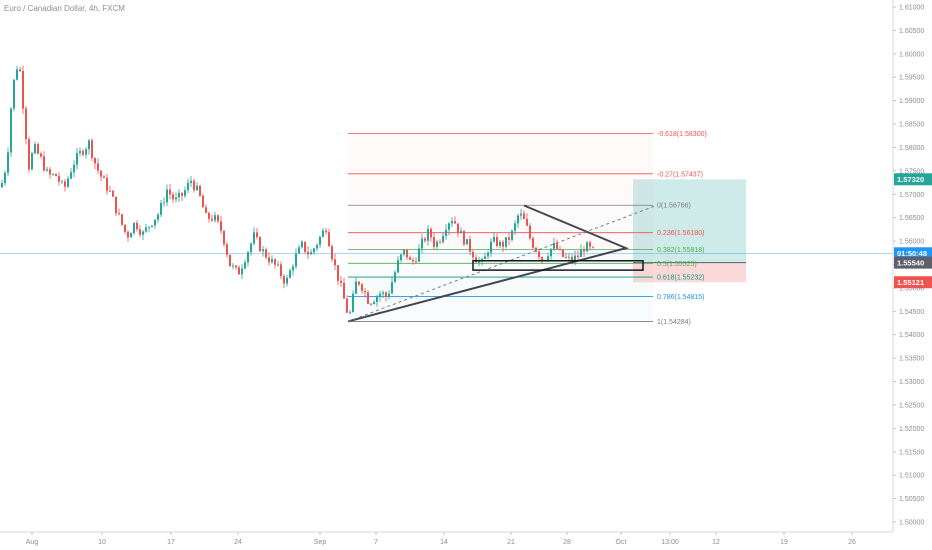 The image size is (932, 550). I want to click on price-tag, so click(913, 253).